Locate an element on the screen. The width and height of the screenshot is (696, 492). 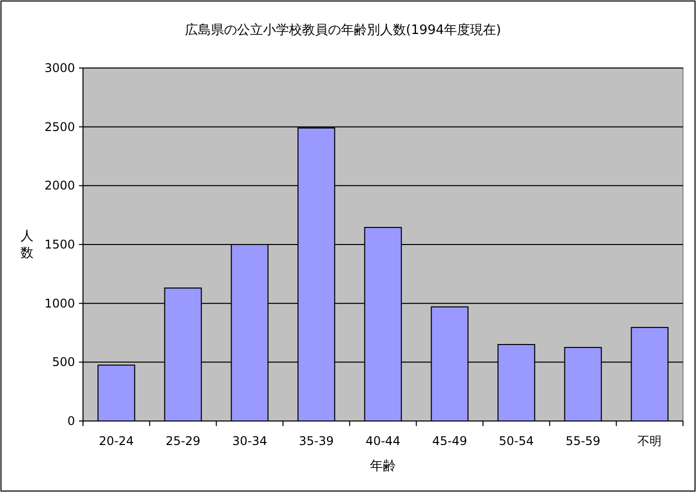
y-tick-label: 0 is located at coordinates (71, 421).